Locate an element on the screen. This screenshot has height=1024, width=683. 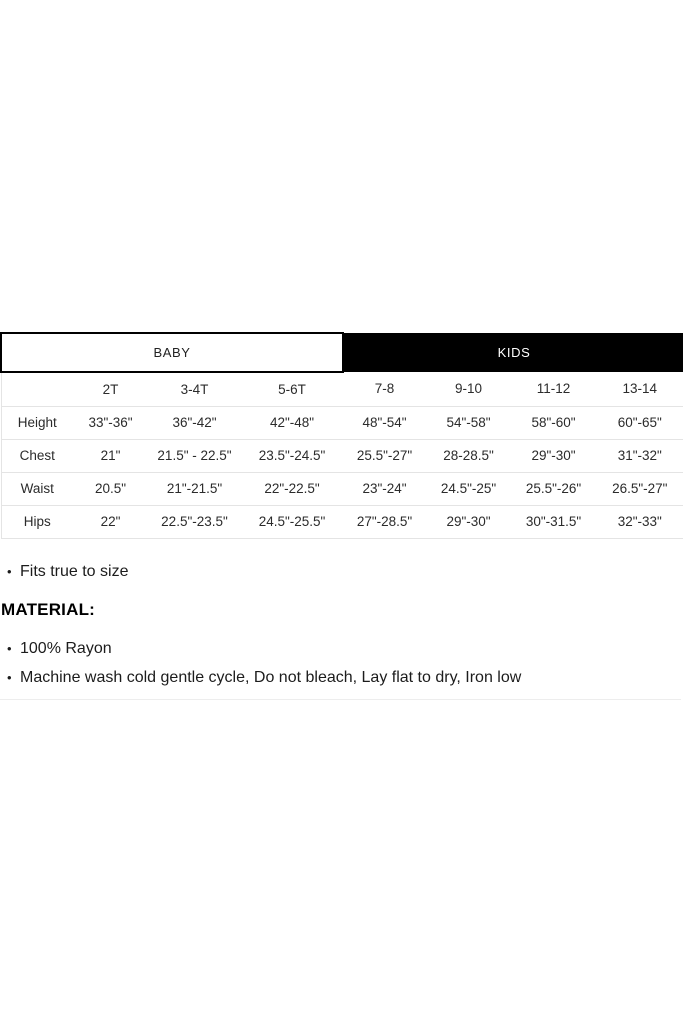
size-col-header: 7-8 is located at coordinates (385, 389).